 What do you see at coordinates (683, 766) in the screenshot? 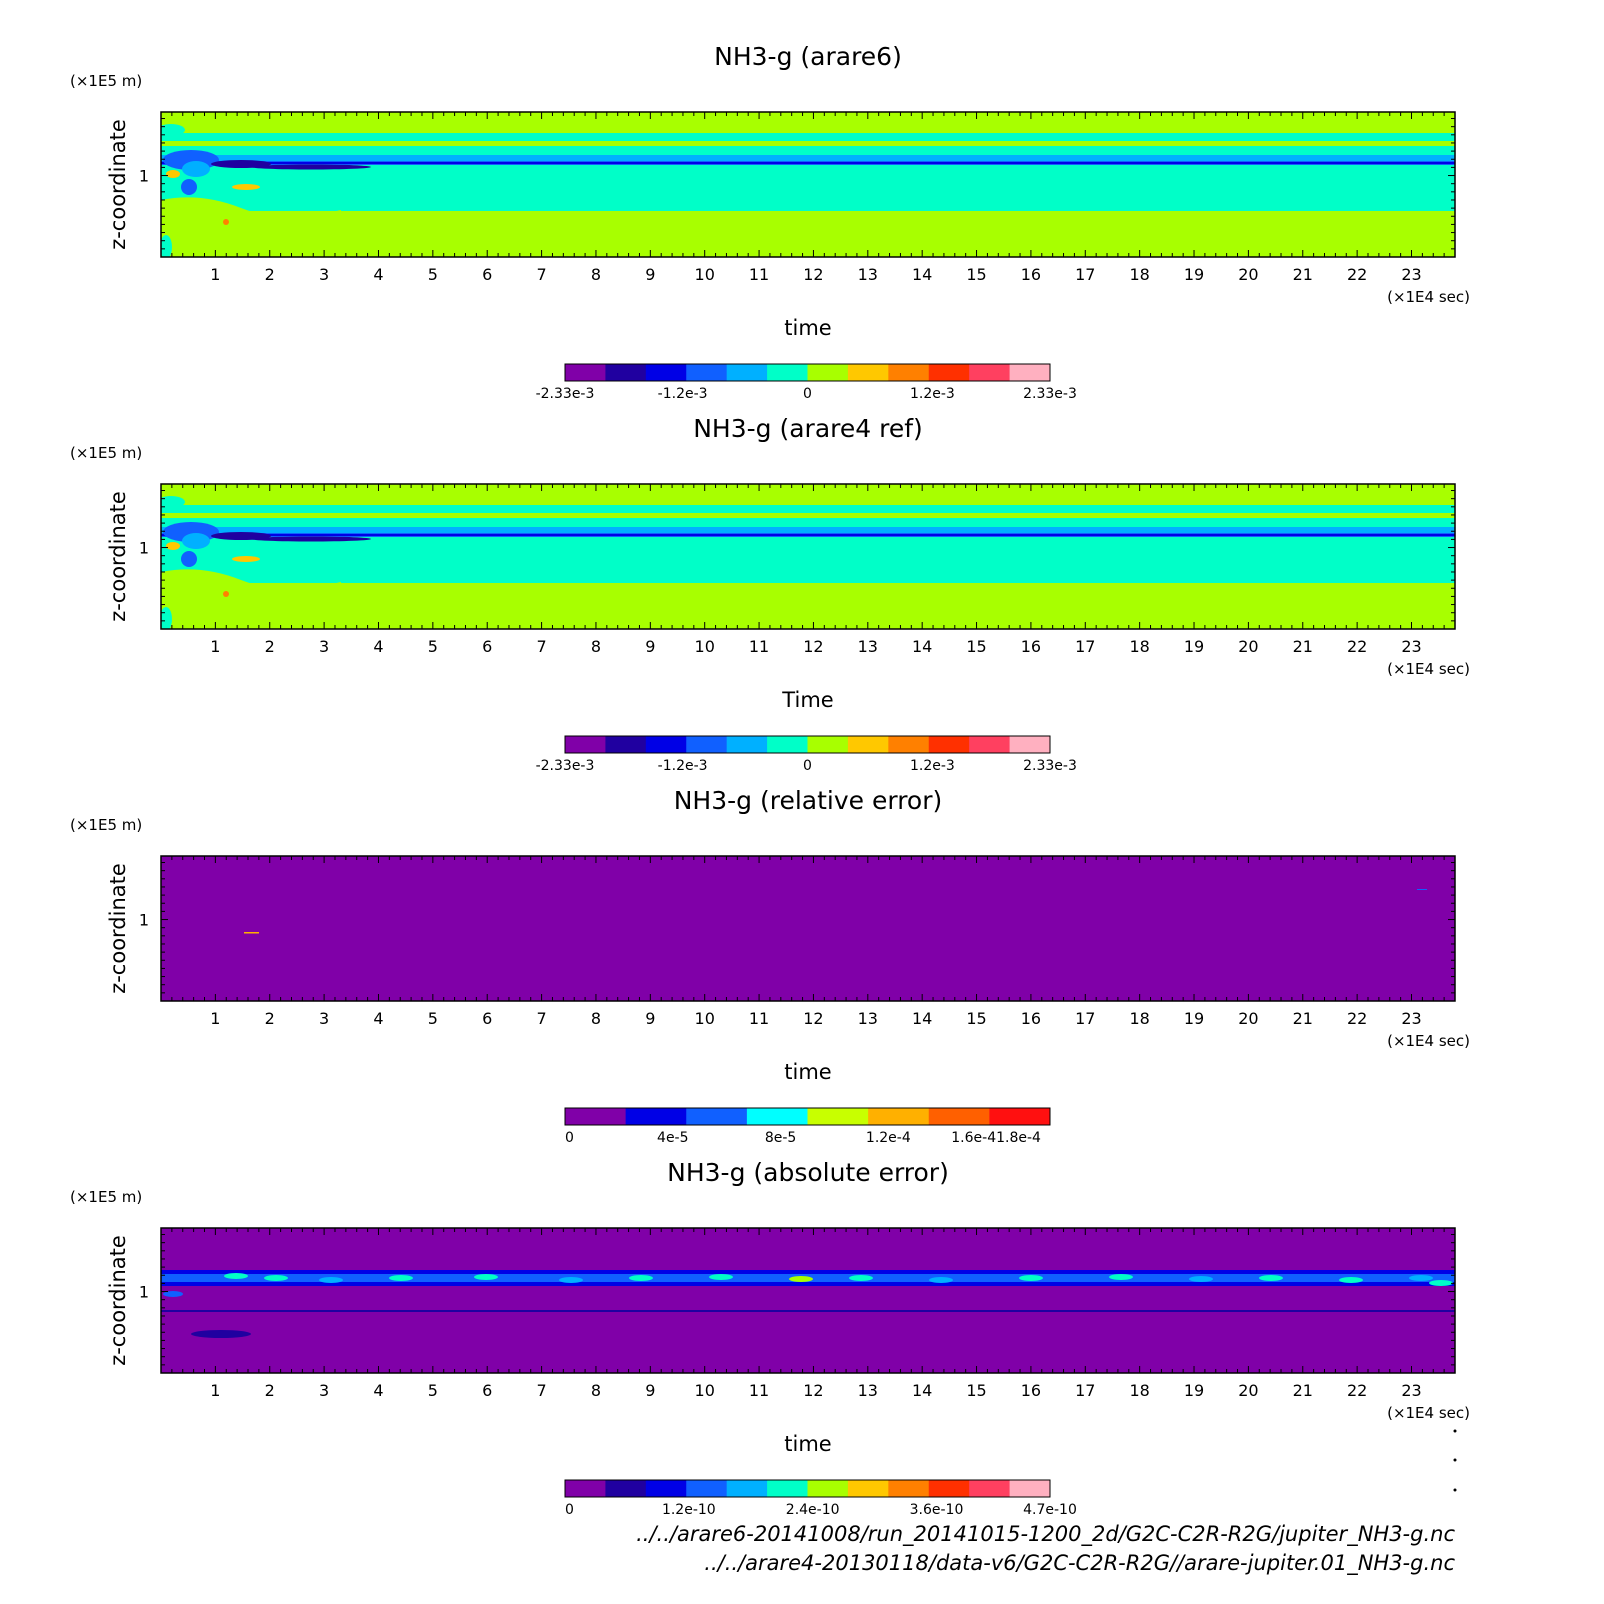
I see `colorbar-tick-label: -1.2e-3` at bounding box center [683, 766].